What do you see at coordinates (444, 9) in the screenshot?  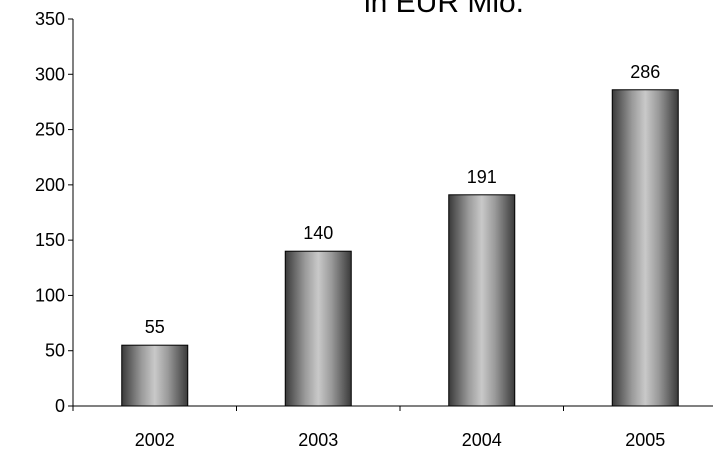 I see `chart-title: in EUR Mio.` at bounding box center [444, 9].